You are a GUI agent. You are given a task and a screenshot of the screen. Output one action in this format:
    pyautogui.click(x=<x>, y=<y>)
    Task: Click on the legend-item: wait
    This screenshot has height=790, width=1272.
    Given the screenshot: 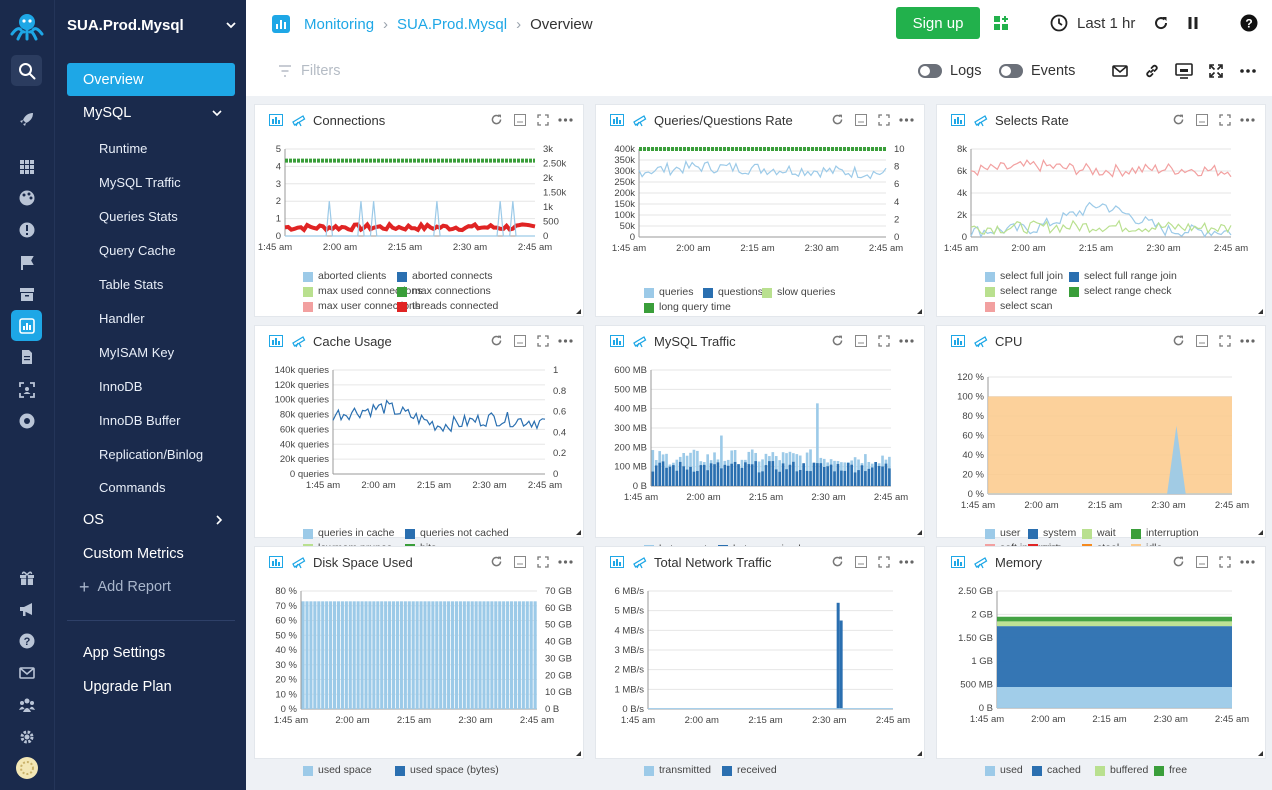 What is the action you would take?
    pyautogui.click(x=1099, y=533)
    